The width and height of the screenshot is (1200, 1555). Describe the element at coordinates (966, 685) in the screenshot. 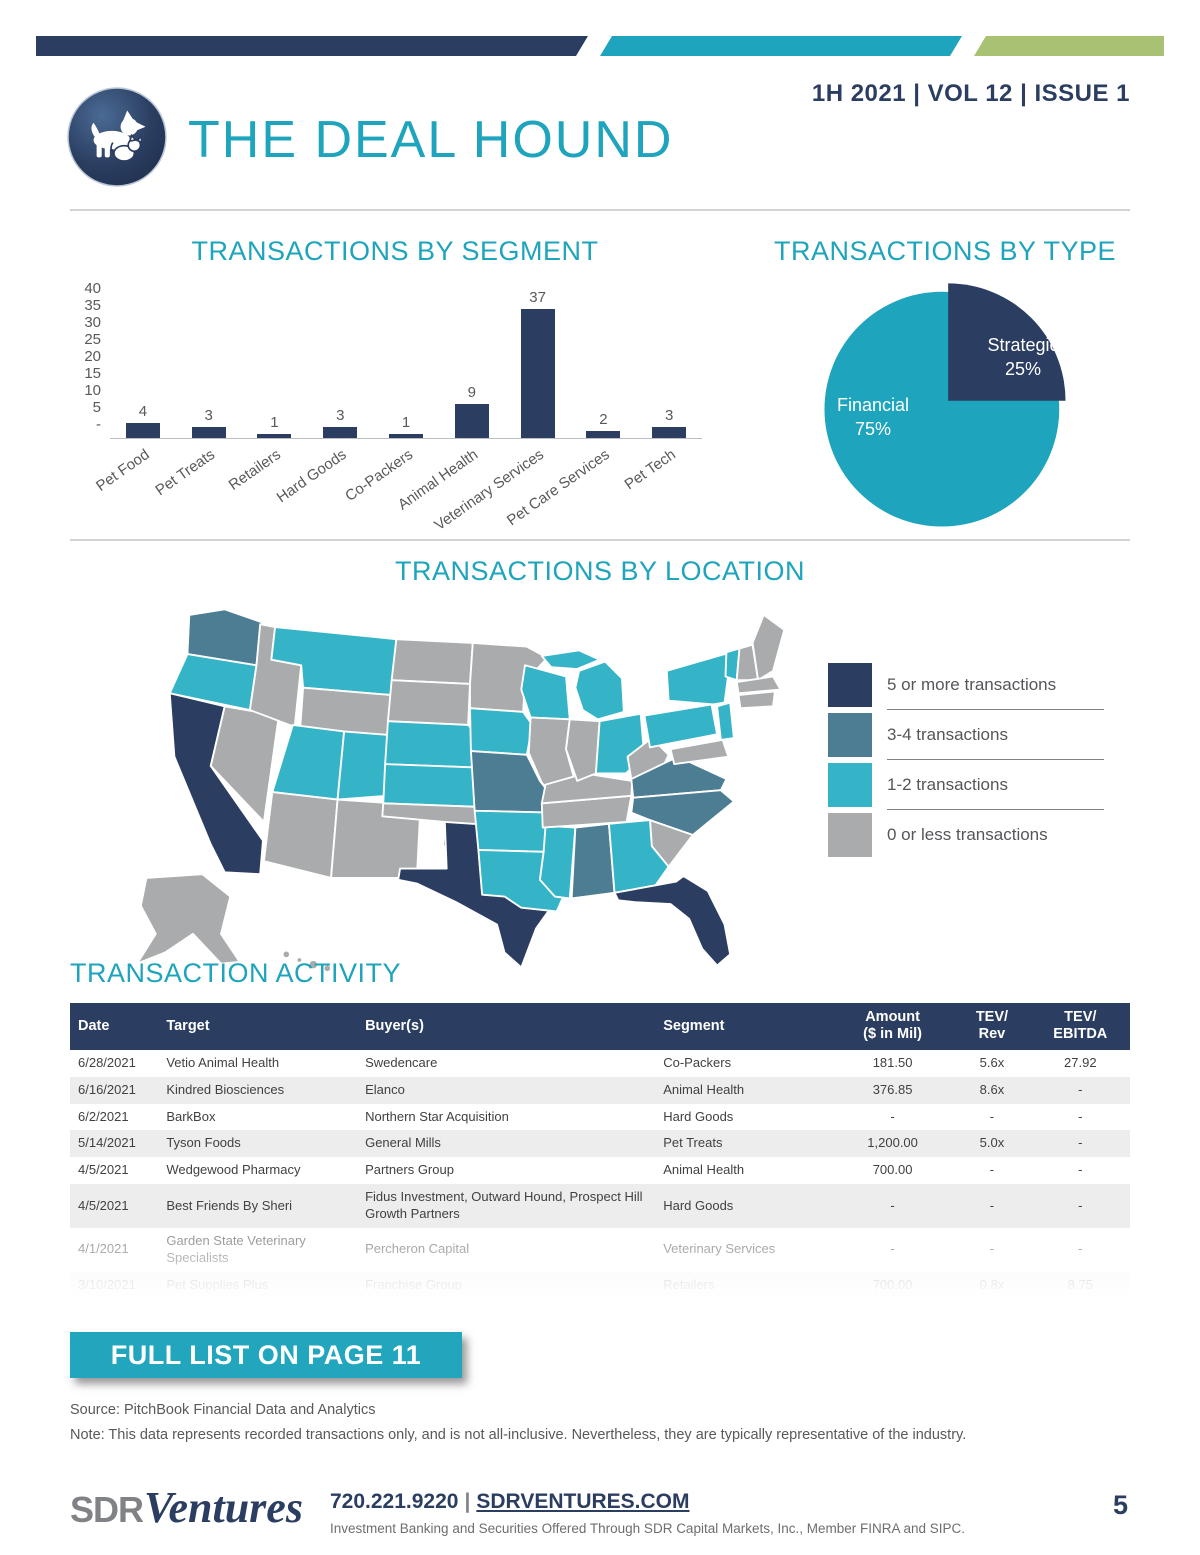

I see `legend-item: 5 or more transactions` at that location.